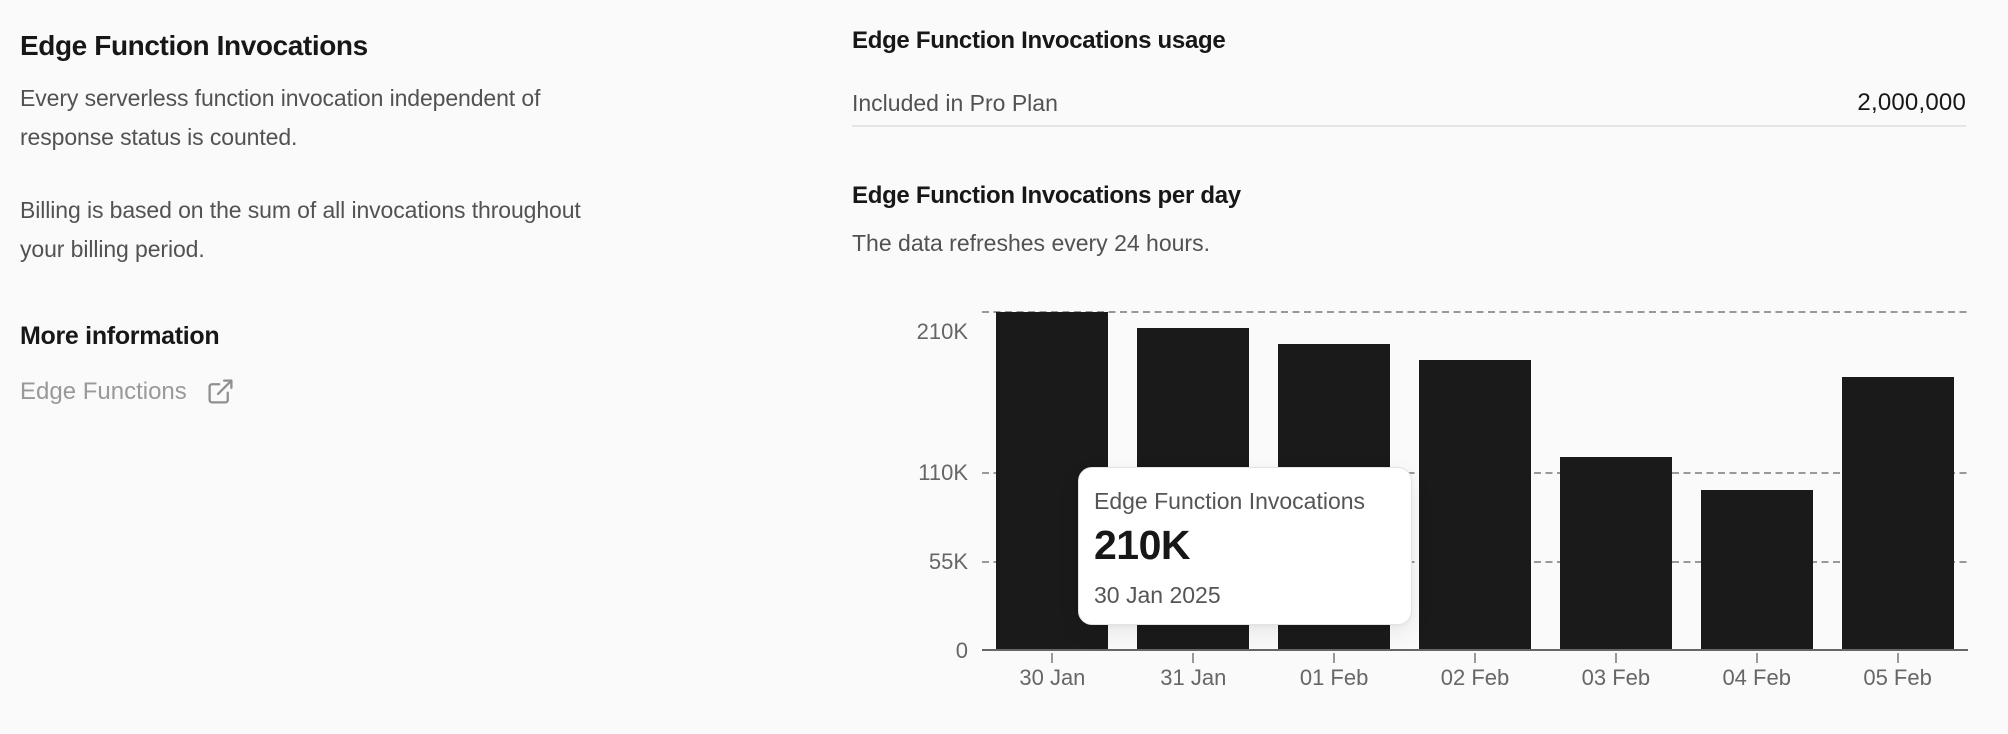 This screenshot has height=734, width=2008. I want to click on divider, so click(1409, 126).